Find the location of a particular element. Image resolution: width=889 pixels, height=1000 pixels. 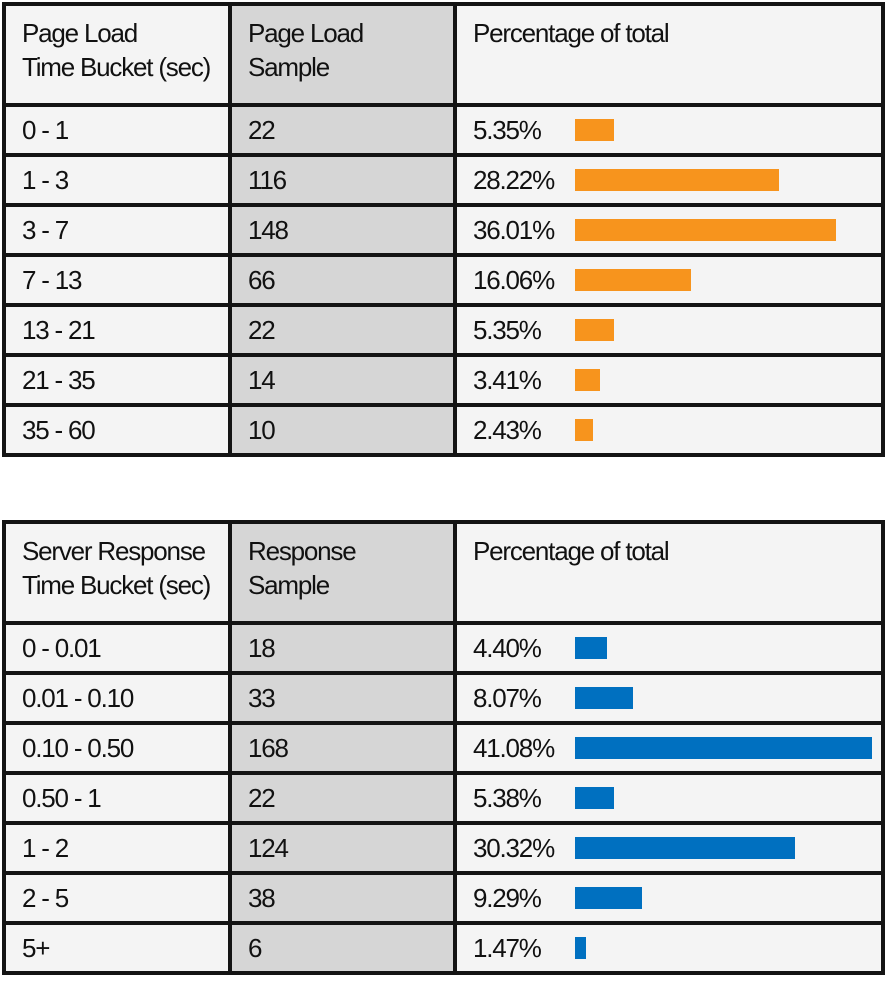

table-row: 35 - 60 10 2.43% is located at coordinates (443, 430).